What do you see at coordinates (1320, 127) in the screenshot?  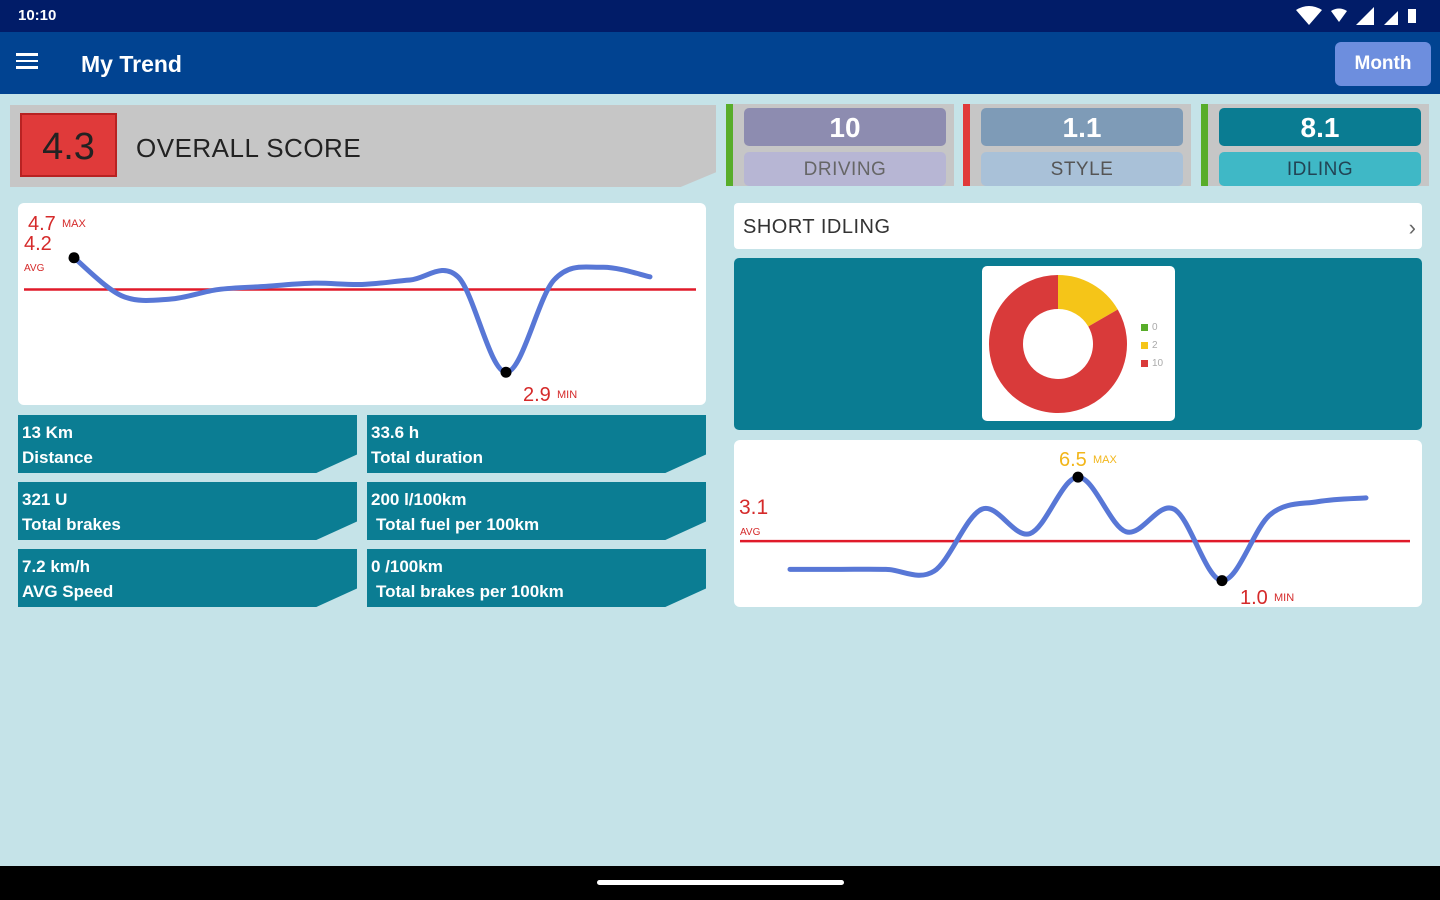 I see `category-value: 8.1` at bounding box center [1320, 127].